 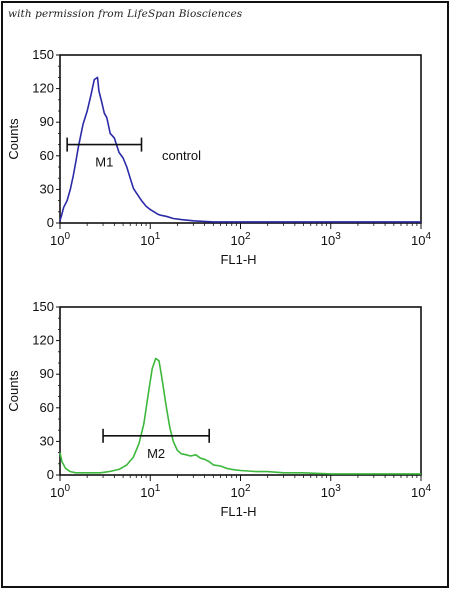 What do you see at coordinates (156, 453) in the screenshot?
I see `gate-label: M2` at bounding box center [156, 453].